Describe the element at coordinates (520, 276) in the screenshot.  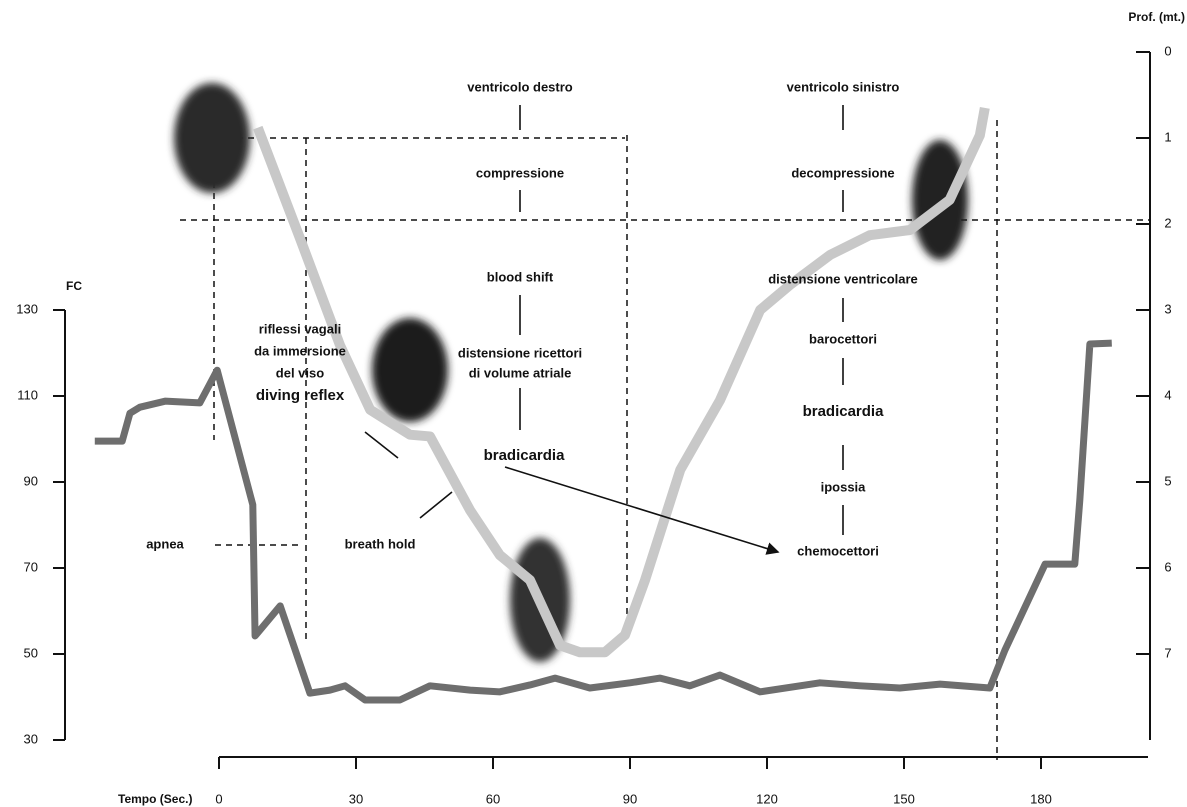
I see `annotation: blood shift` at that location.